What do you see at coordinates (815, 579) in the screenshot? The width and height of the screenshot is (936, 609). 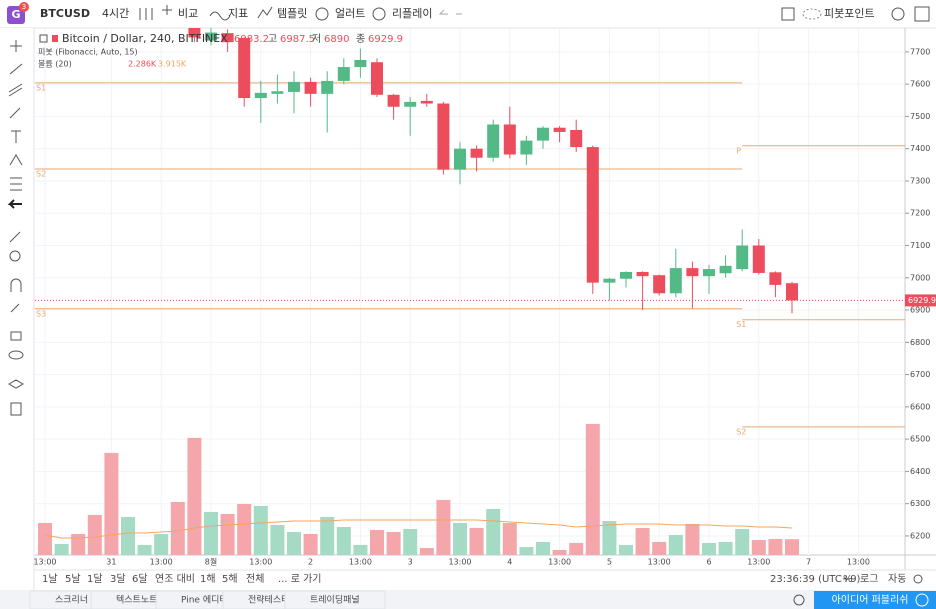 I see `clock: 23:36:39 (UTC+9)` at bounding box center [815, 579].